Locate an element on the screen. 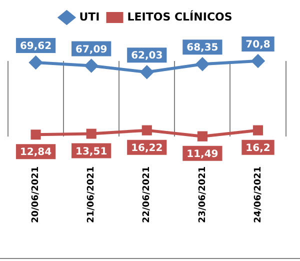 The image size is (300, 261). x-tick-label: 21/06/2021 is located at coordinates (91, 194).